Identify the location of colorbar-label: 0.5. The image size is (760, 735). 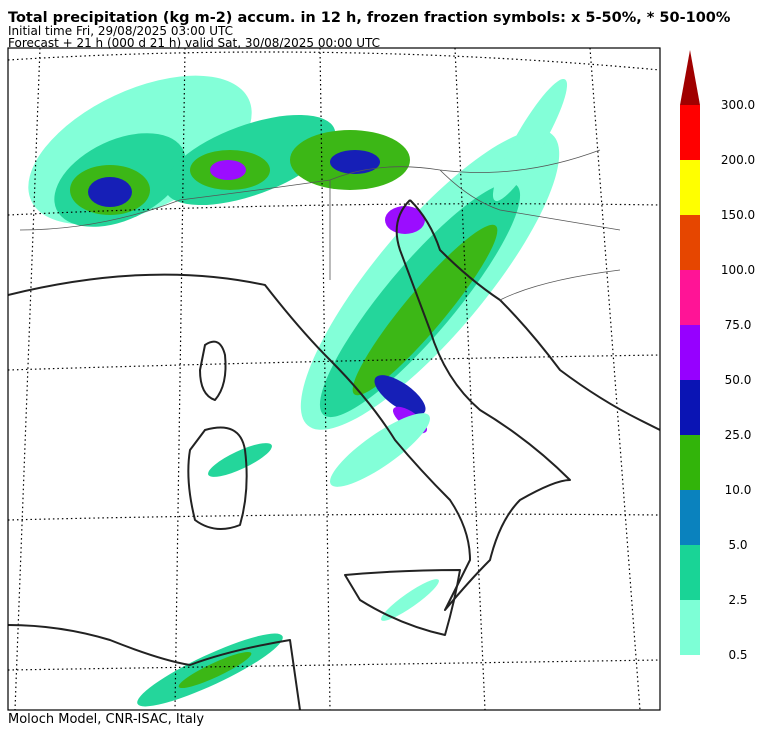
(737, 655).